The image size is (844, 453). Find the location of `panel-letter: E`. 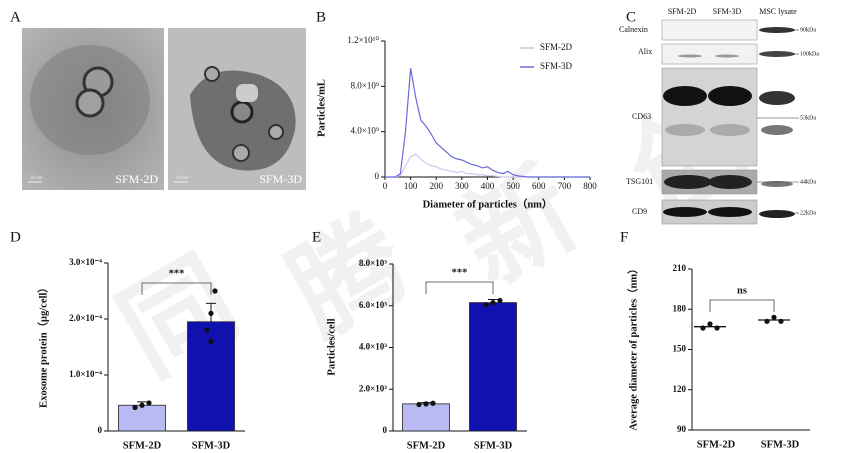

panel-letter: E is located at coordinates (316, 237).